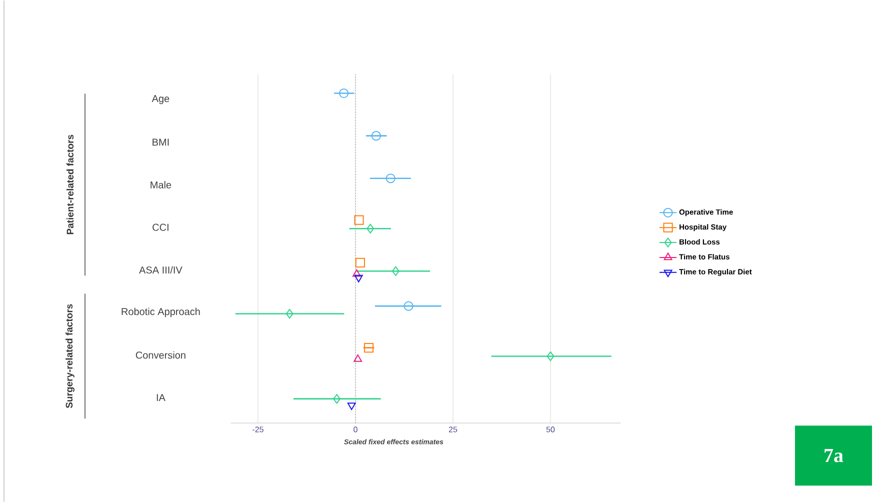 The image size is (878, 502). What do you see at coordinates (161, 312) in the screenshot?
I see `y-tick-label: Robotic Approach` at bounding box center [161, 312].